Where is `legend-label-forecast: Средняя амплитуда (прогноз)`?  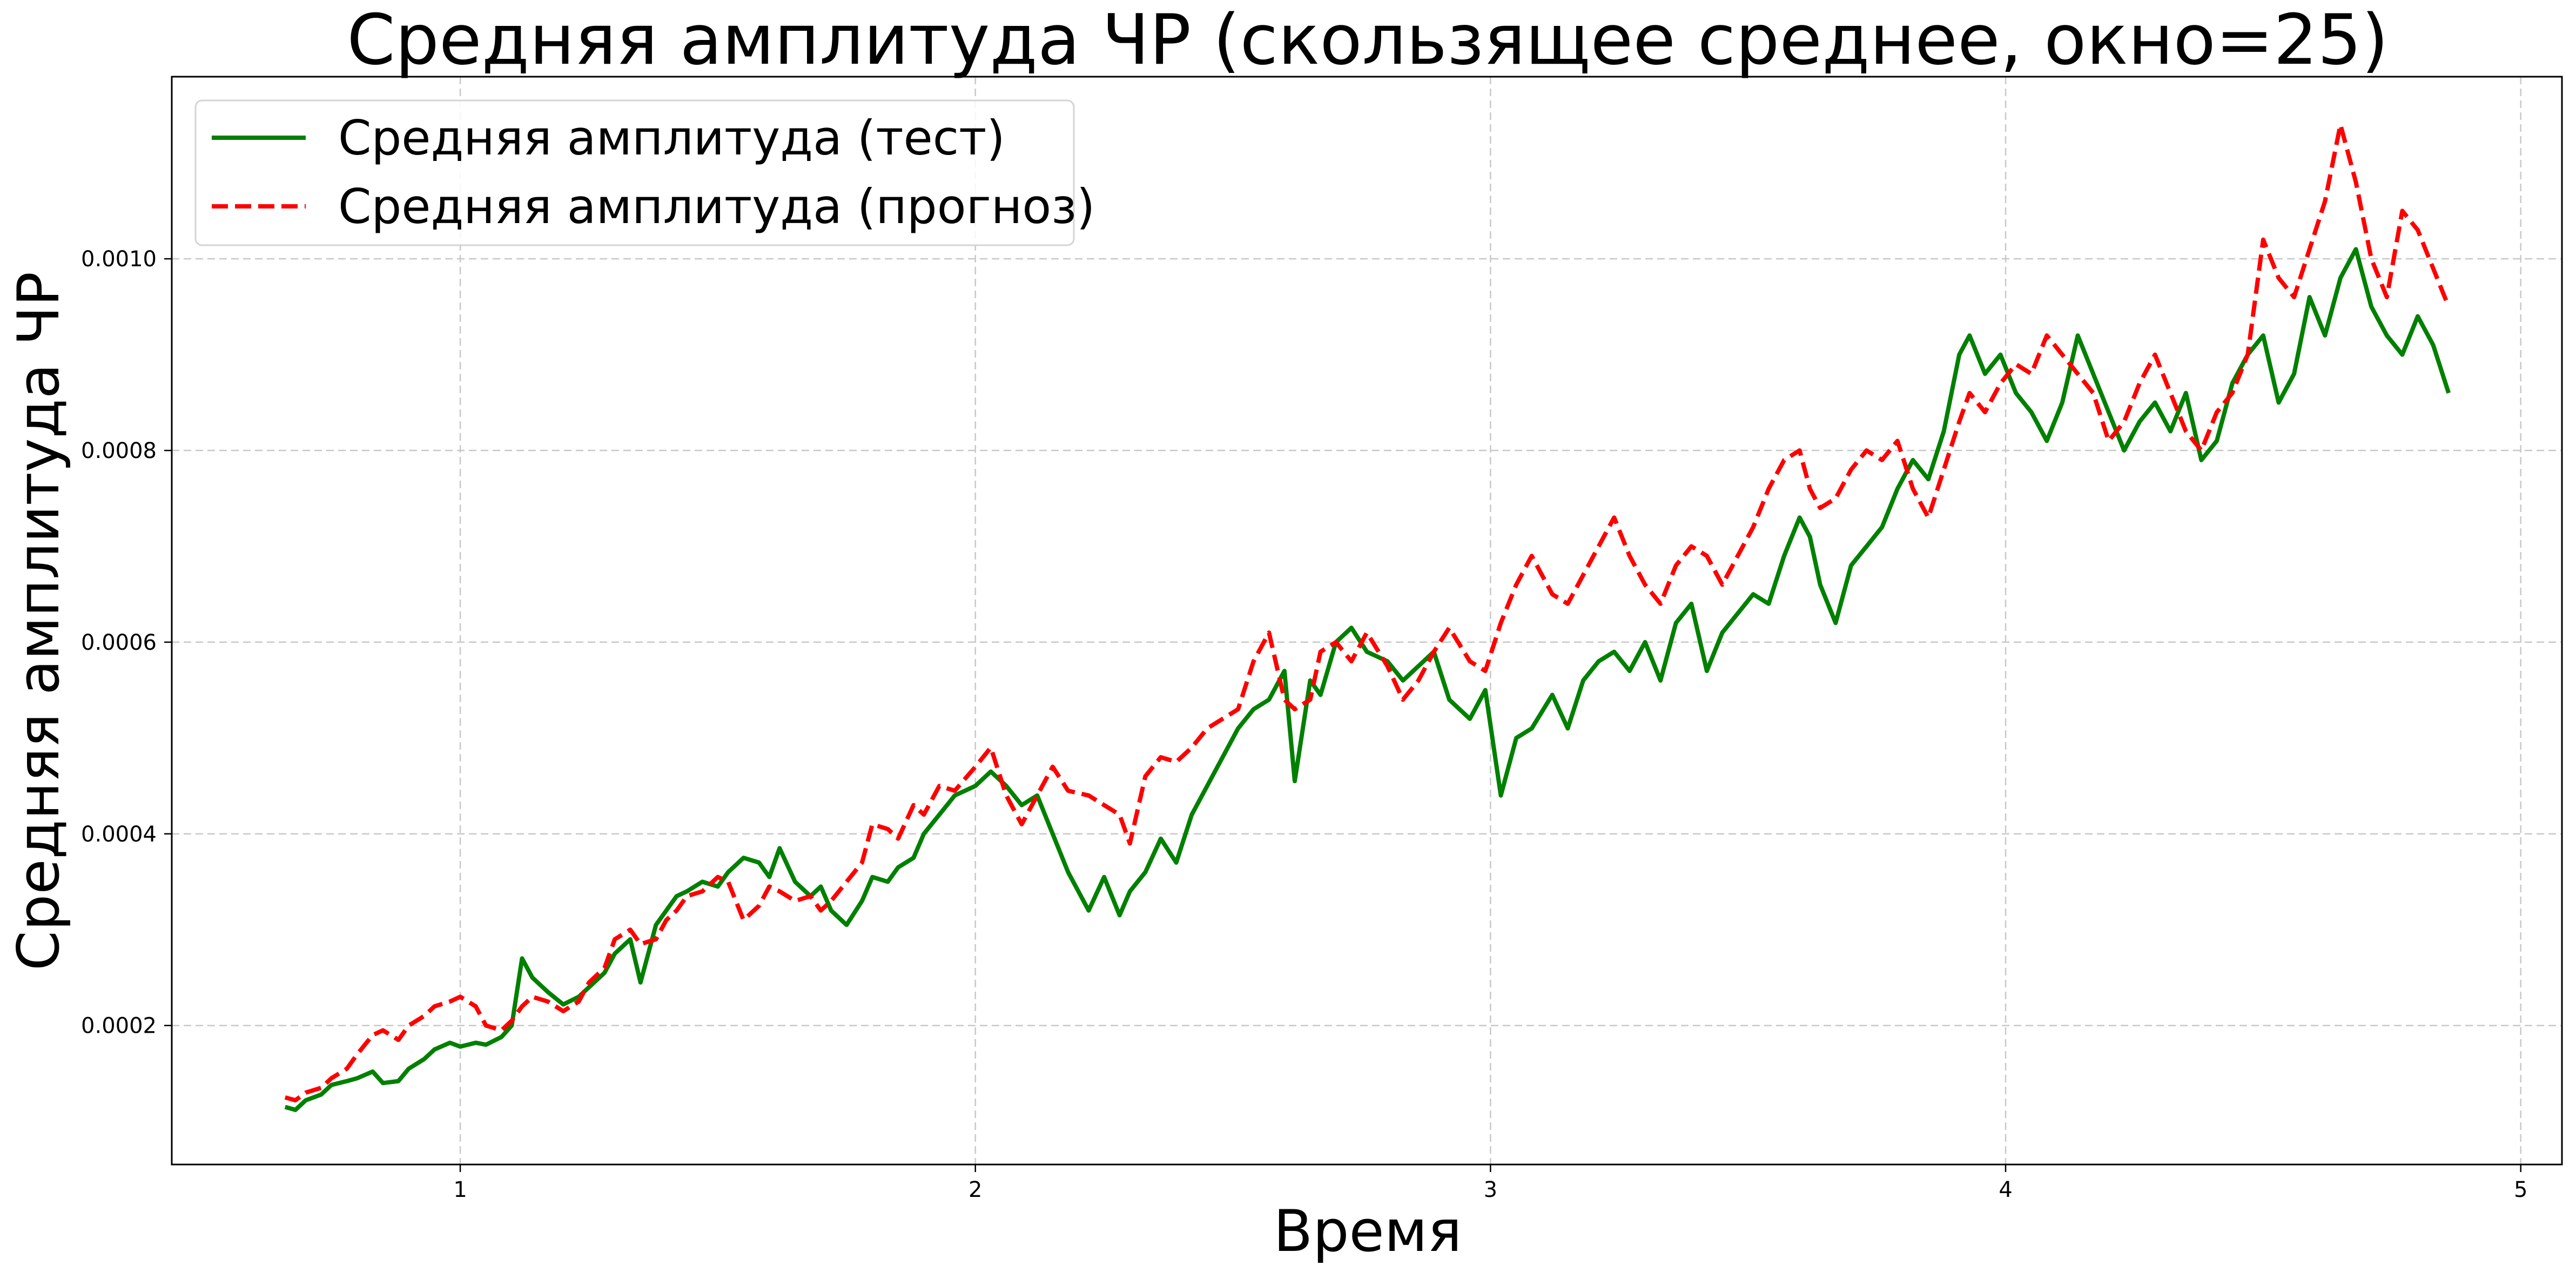
legend-label-forecast: Средняя амплитуда (прогноз) is located at coordinates (716, 206).